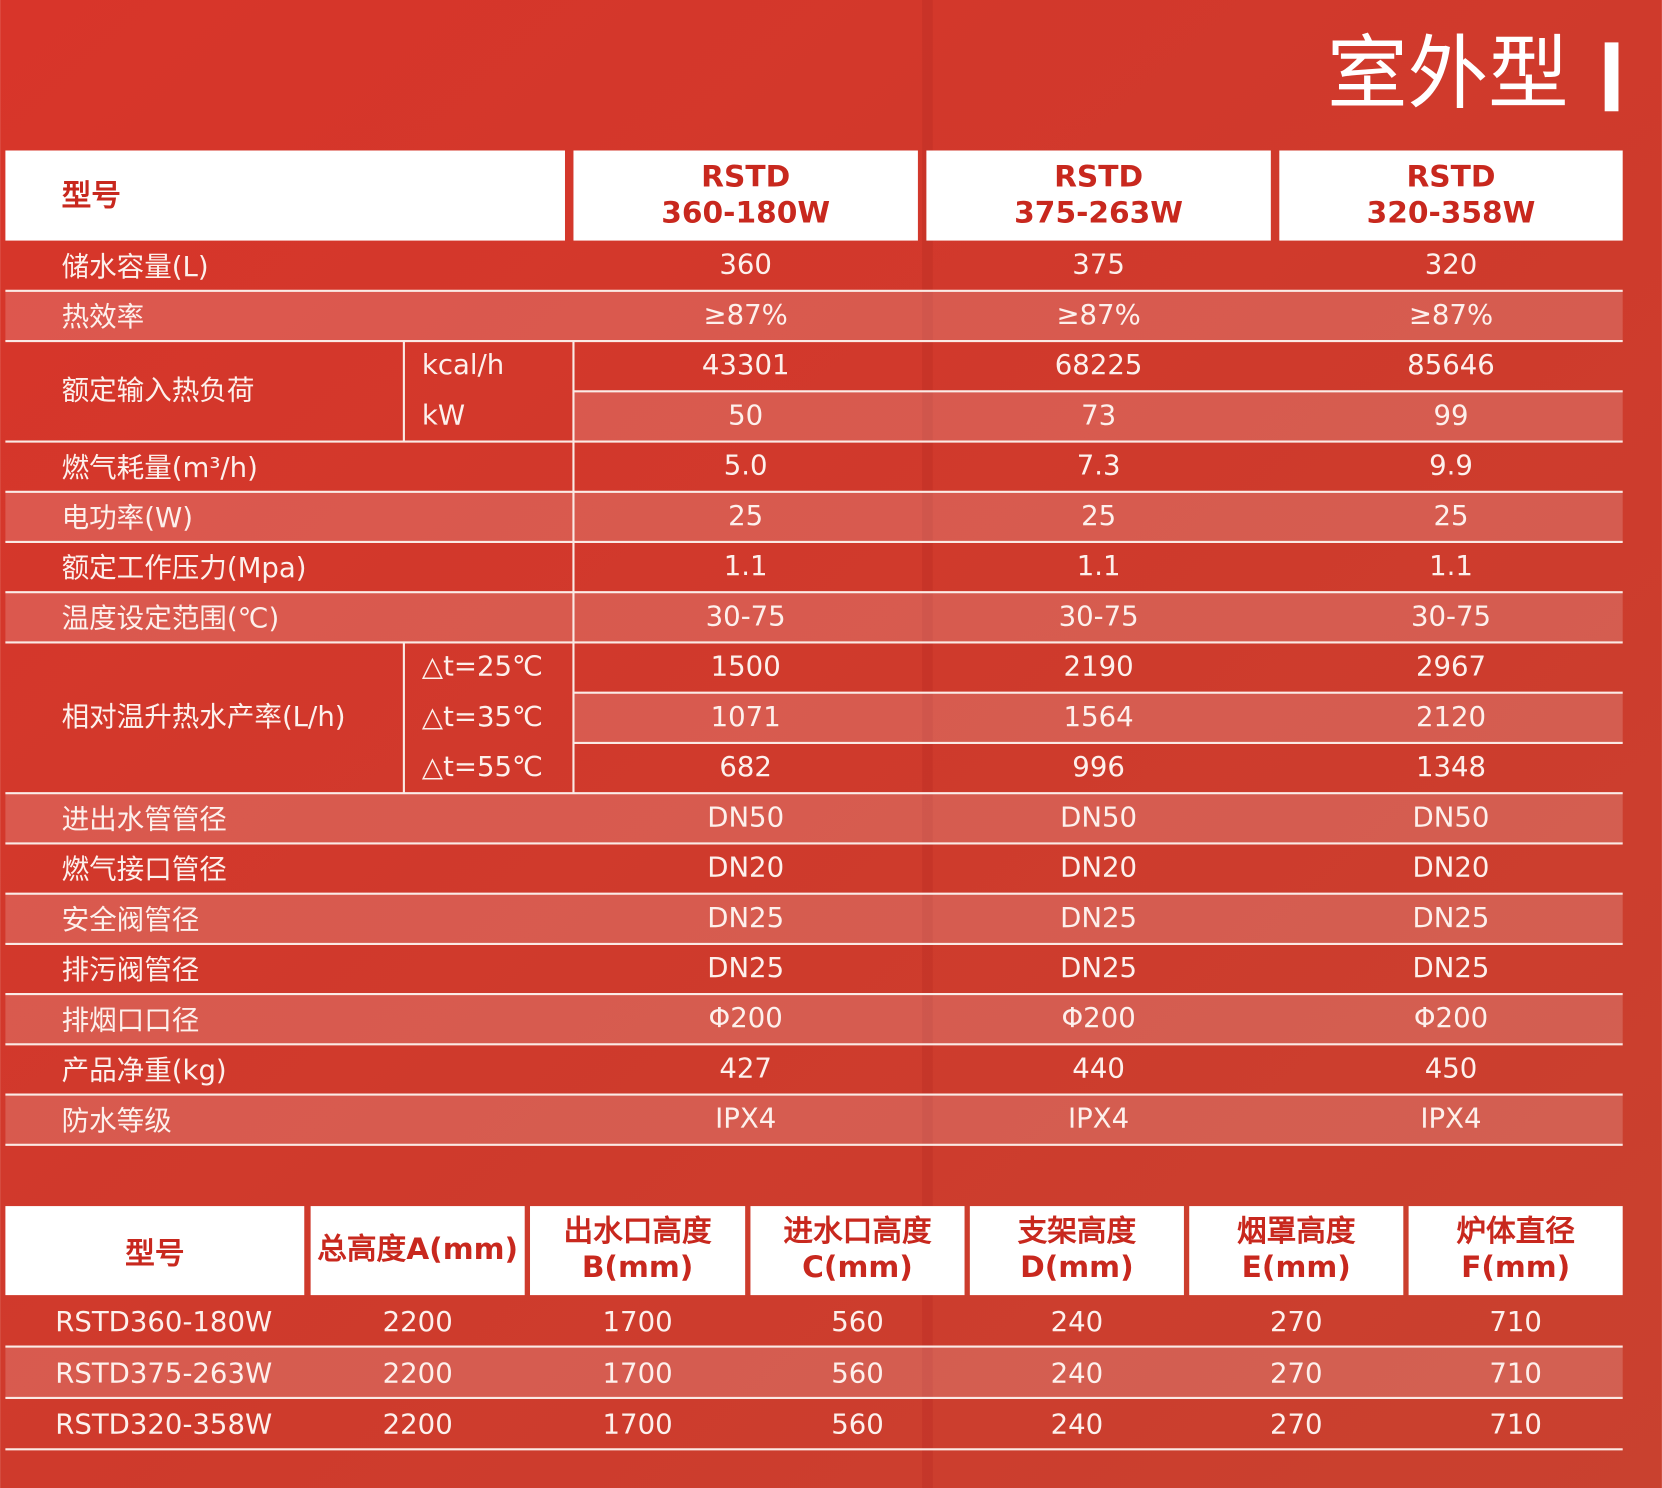  I want to click on row-label: 额定输入热负荷, so click(158, 390).